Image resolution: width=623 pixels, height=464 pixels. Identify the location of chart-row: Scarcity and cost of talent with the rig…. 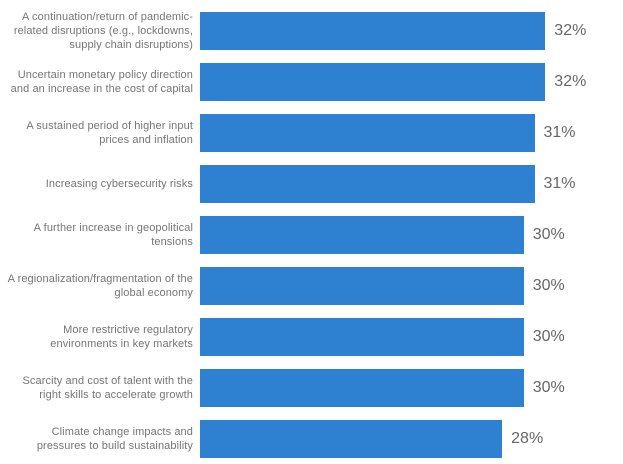
(311, 387).